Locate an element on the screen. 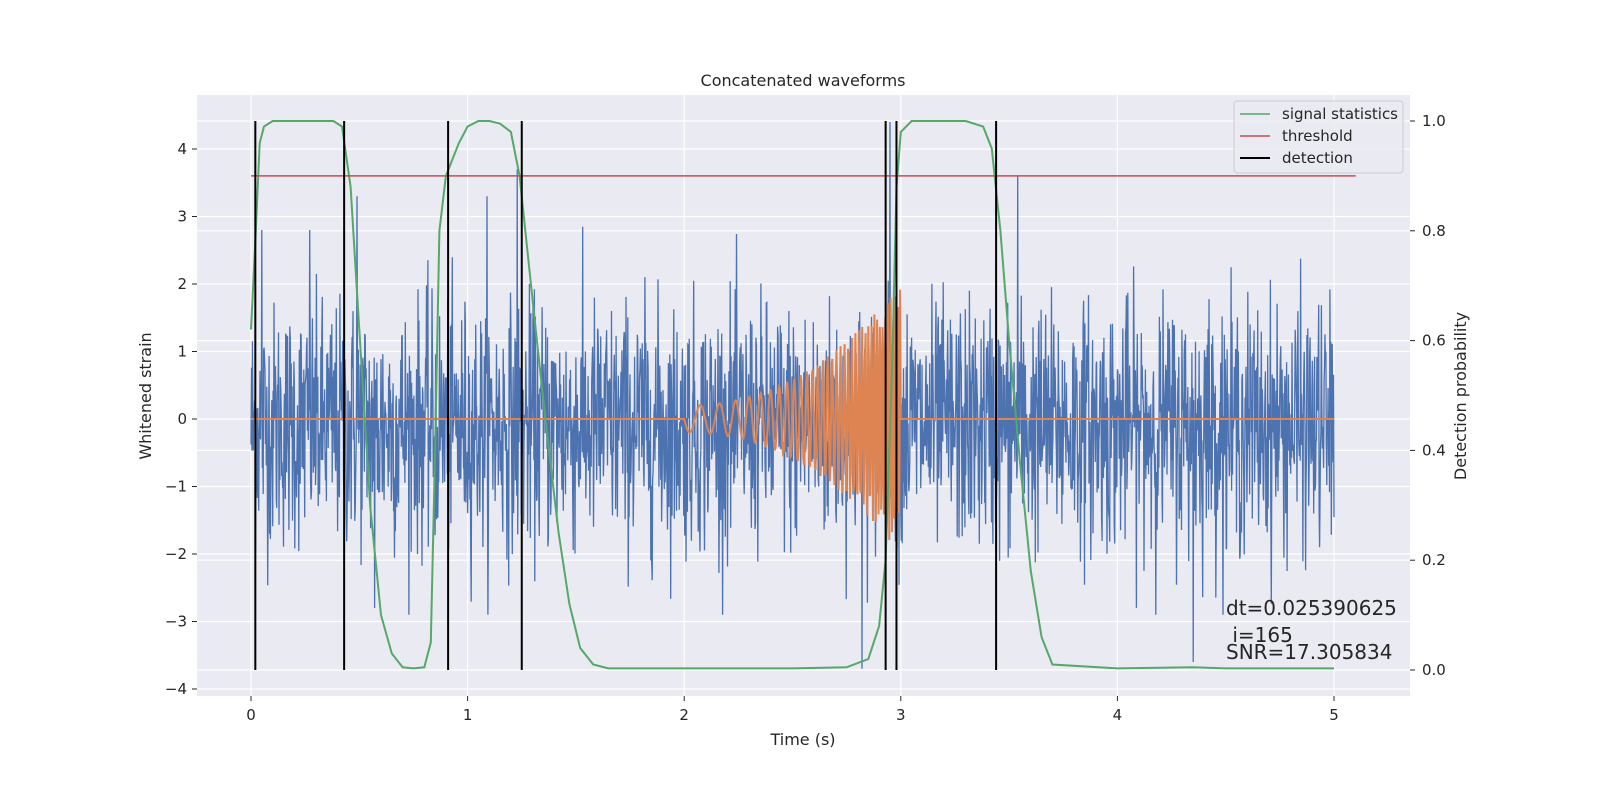  x-tick-label: 2 is located at coordinates (684, 715).